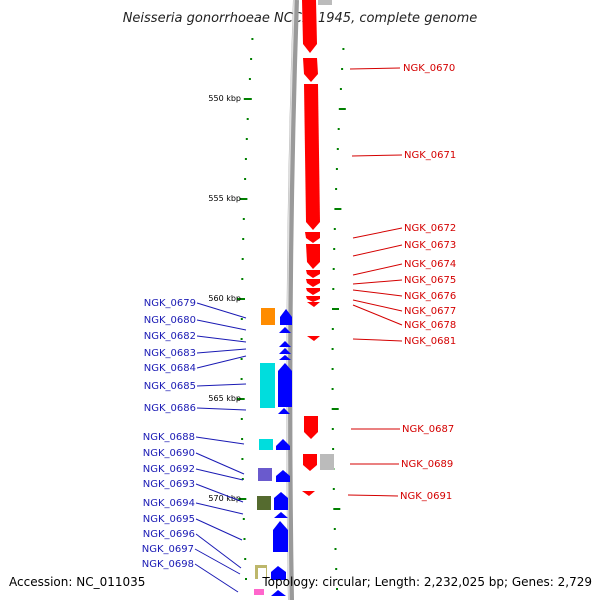  Describe the element at coordinates (428, 429) in the screenshot. I see `gene-label-ngk-0687: NGK_0687` at that location.